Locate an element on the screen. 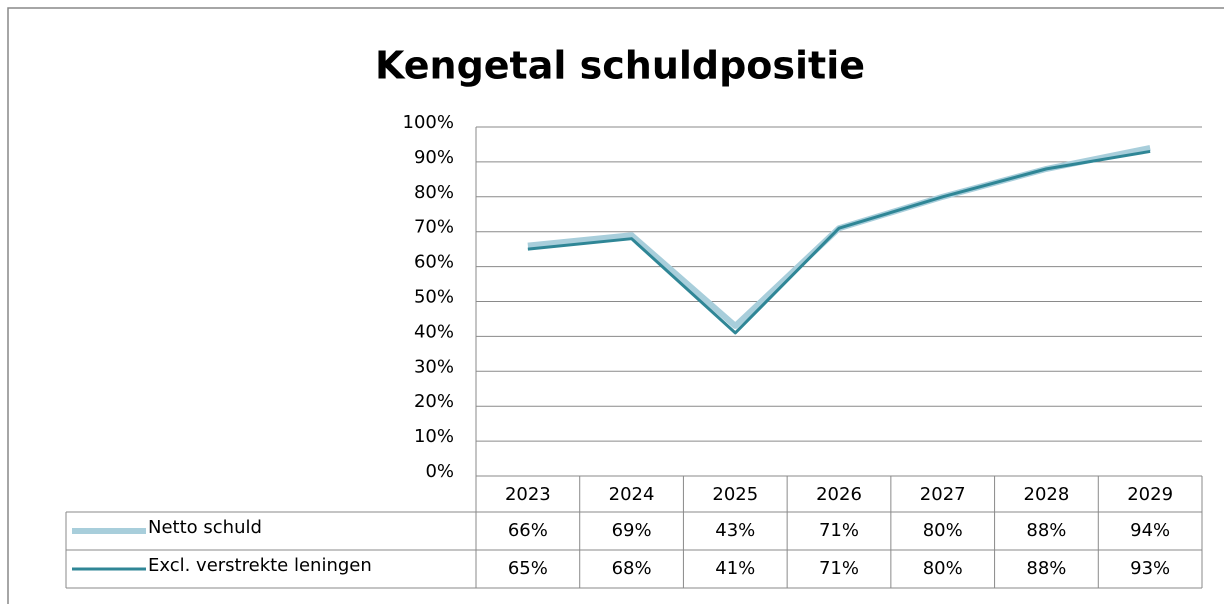 The width and height of the screenshot is (1224, 604). x-tick-label: 2023 is located at coordinates (528, 494).